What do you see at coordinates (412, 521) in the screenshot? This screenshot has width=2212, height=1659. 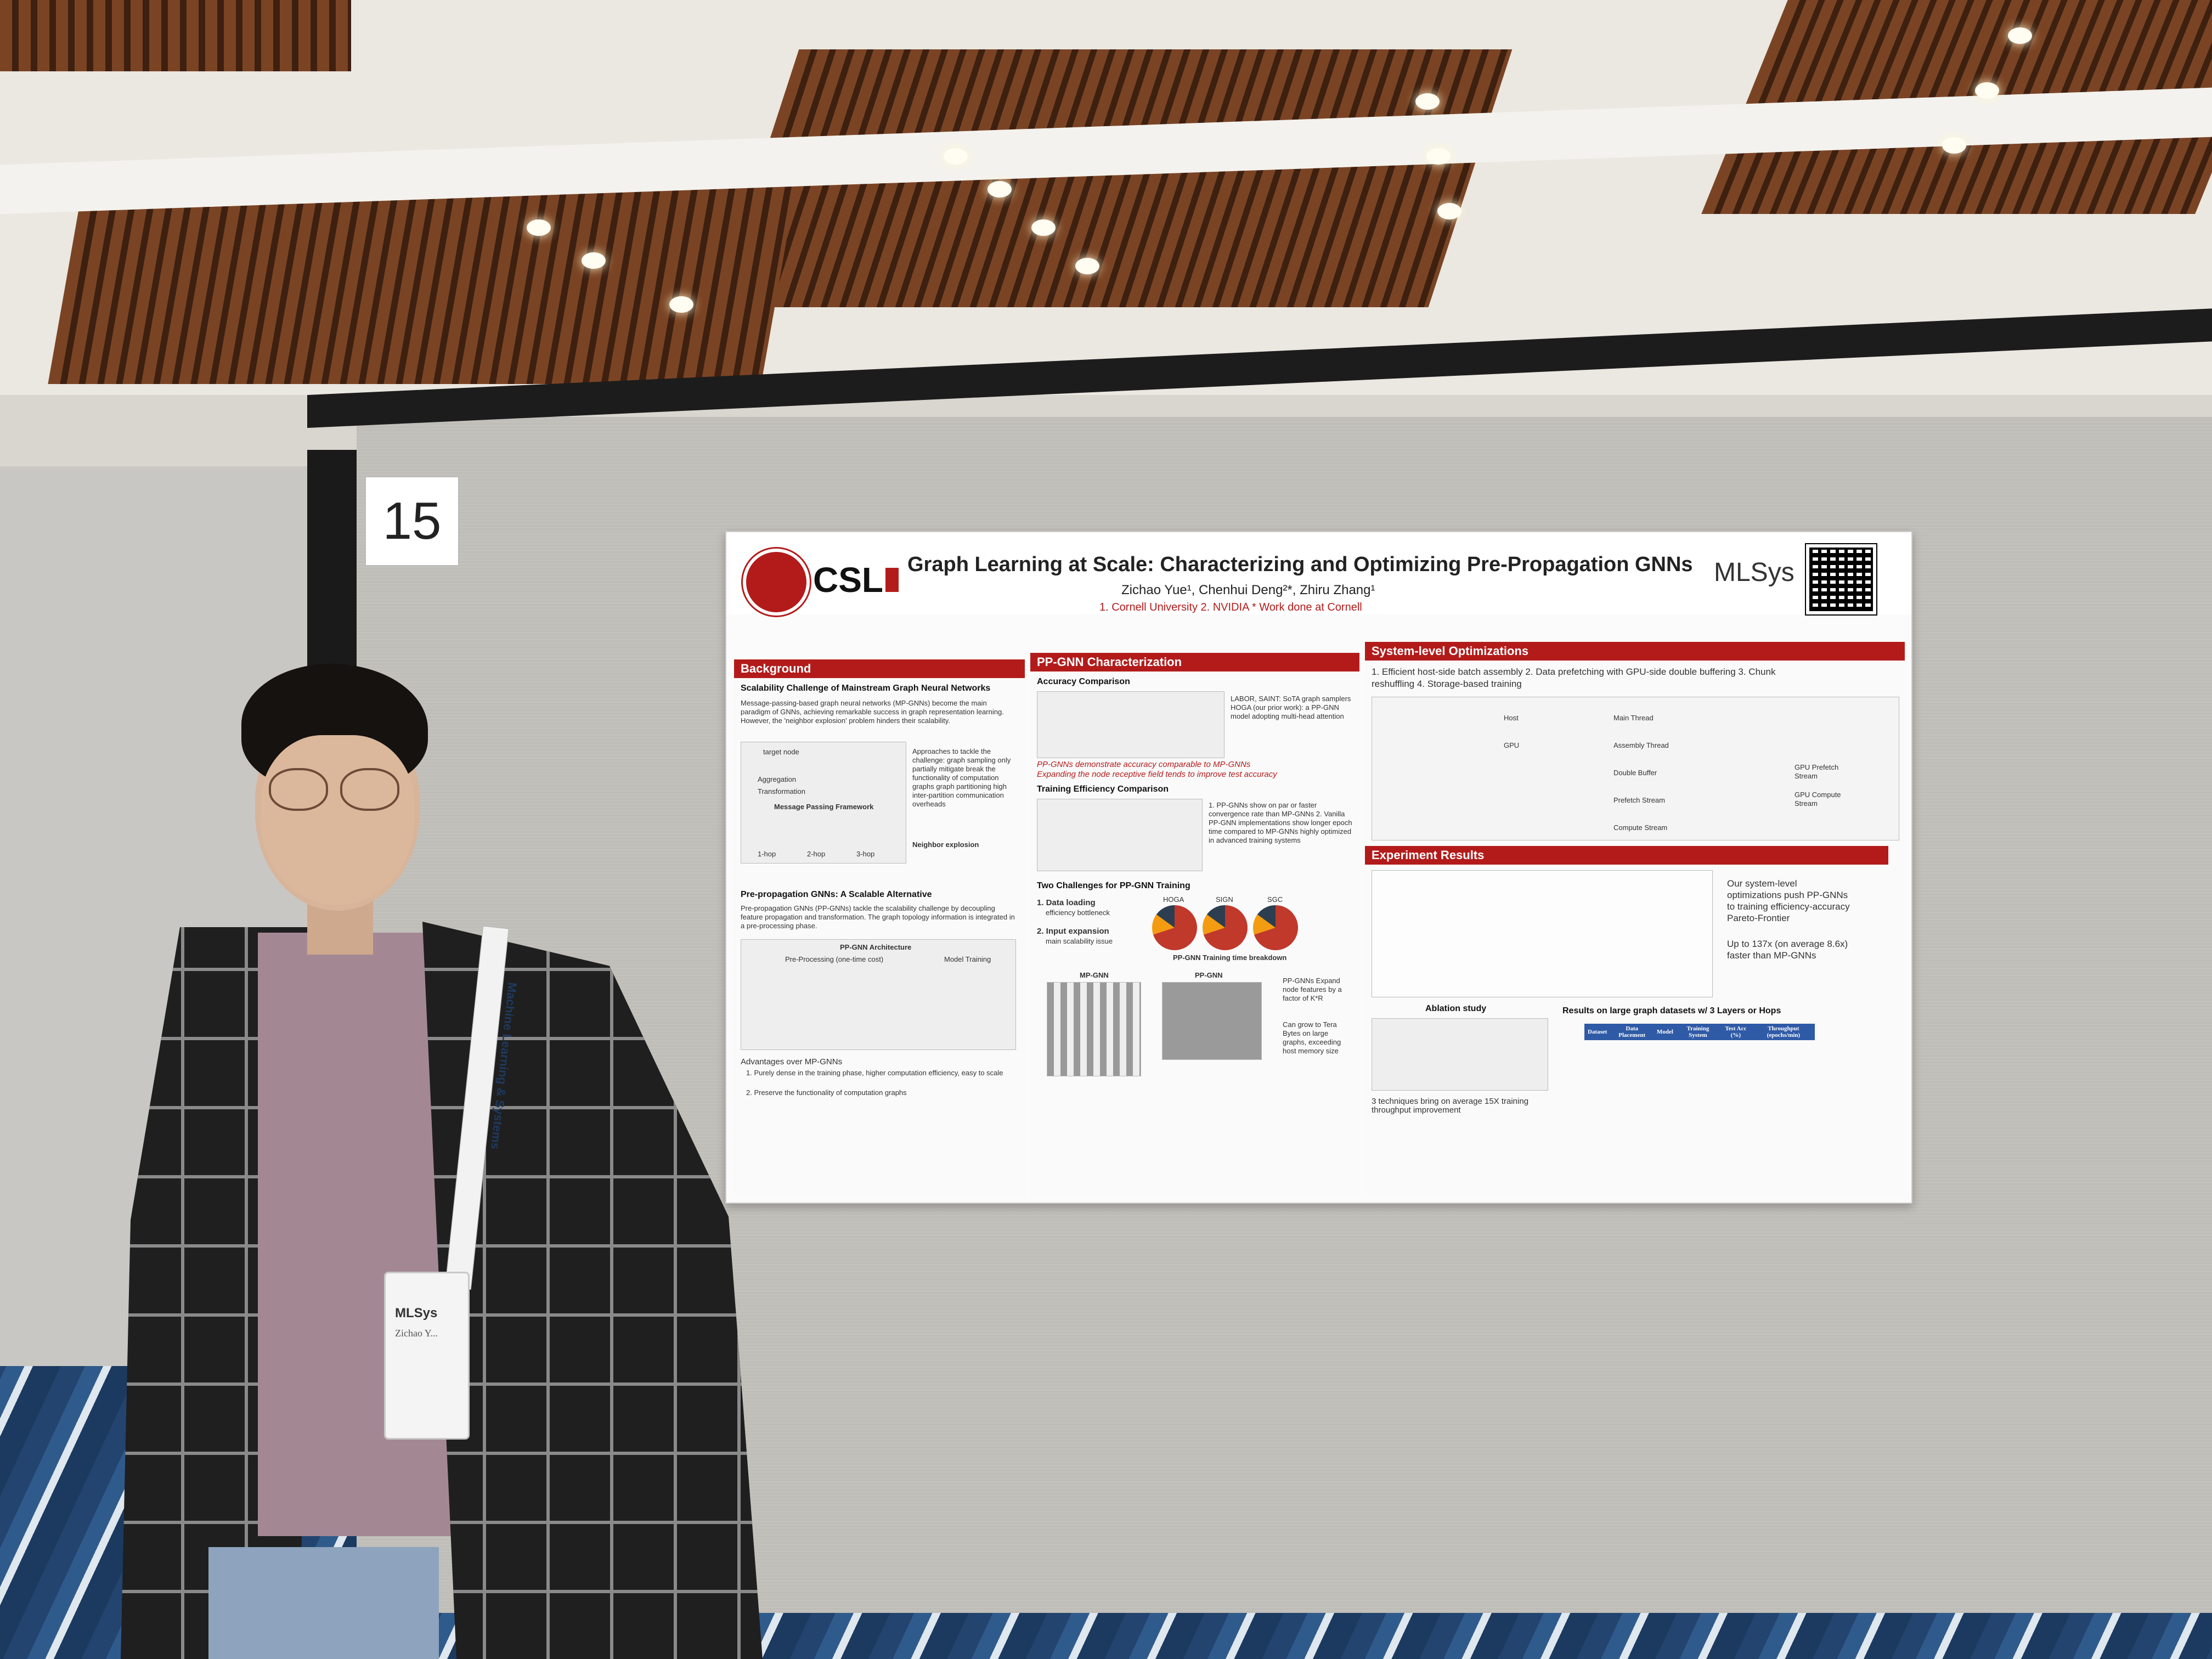 I see `panel-number-sign: 15` at bounding box center [412, 521].